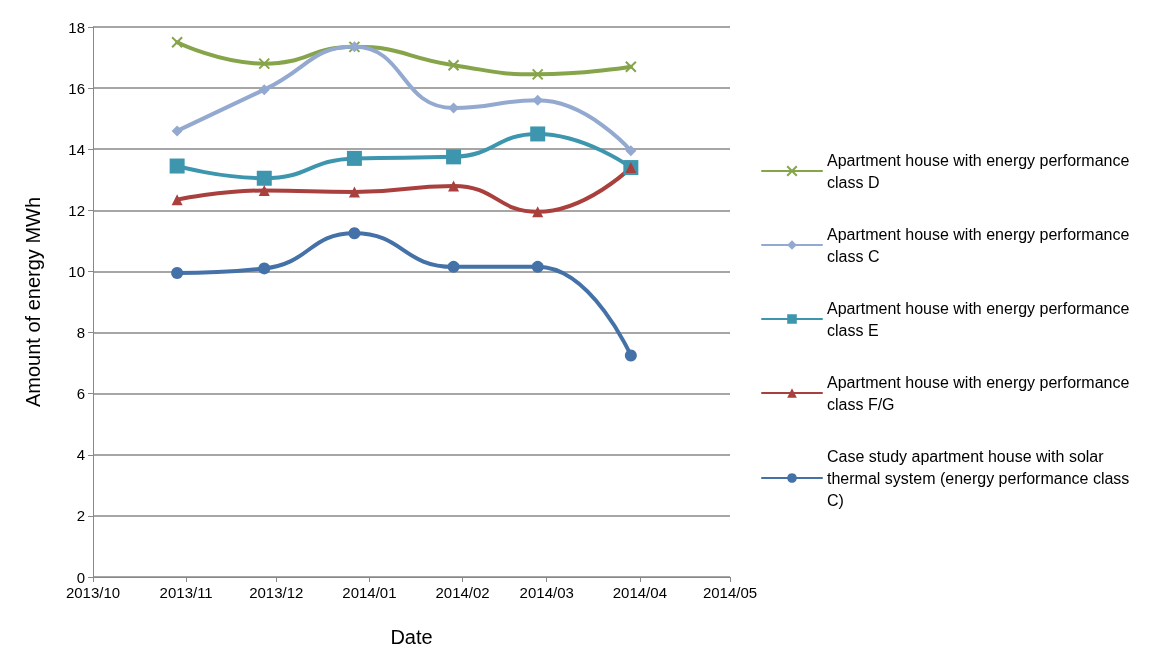  I want to click on y-axis-title: Amount of energy MWh, so click(33, 302).